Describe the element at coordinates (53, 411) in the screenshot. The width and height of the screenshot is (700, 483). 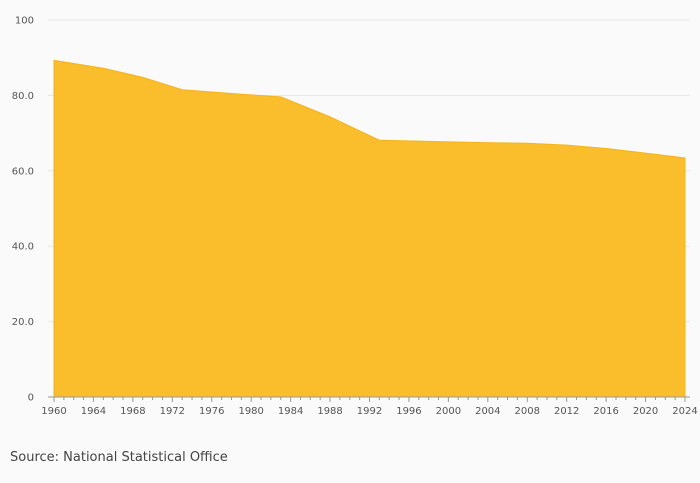
I see `x-tick-label: 1960` at that location.